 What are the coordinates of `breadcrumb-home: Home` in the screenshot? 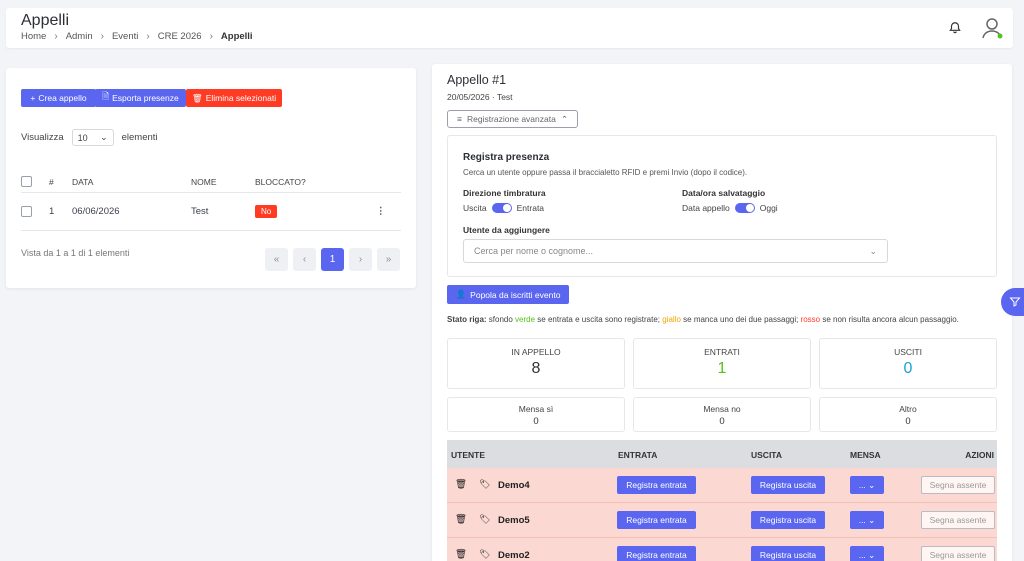 It's located at (34, 36).